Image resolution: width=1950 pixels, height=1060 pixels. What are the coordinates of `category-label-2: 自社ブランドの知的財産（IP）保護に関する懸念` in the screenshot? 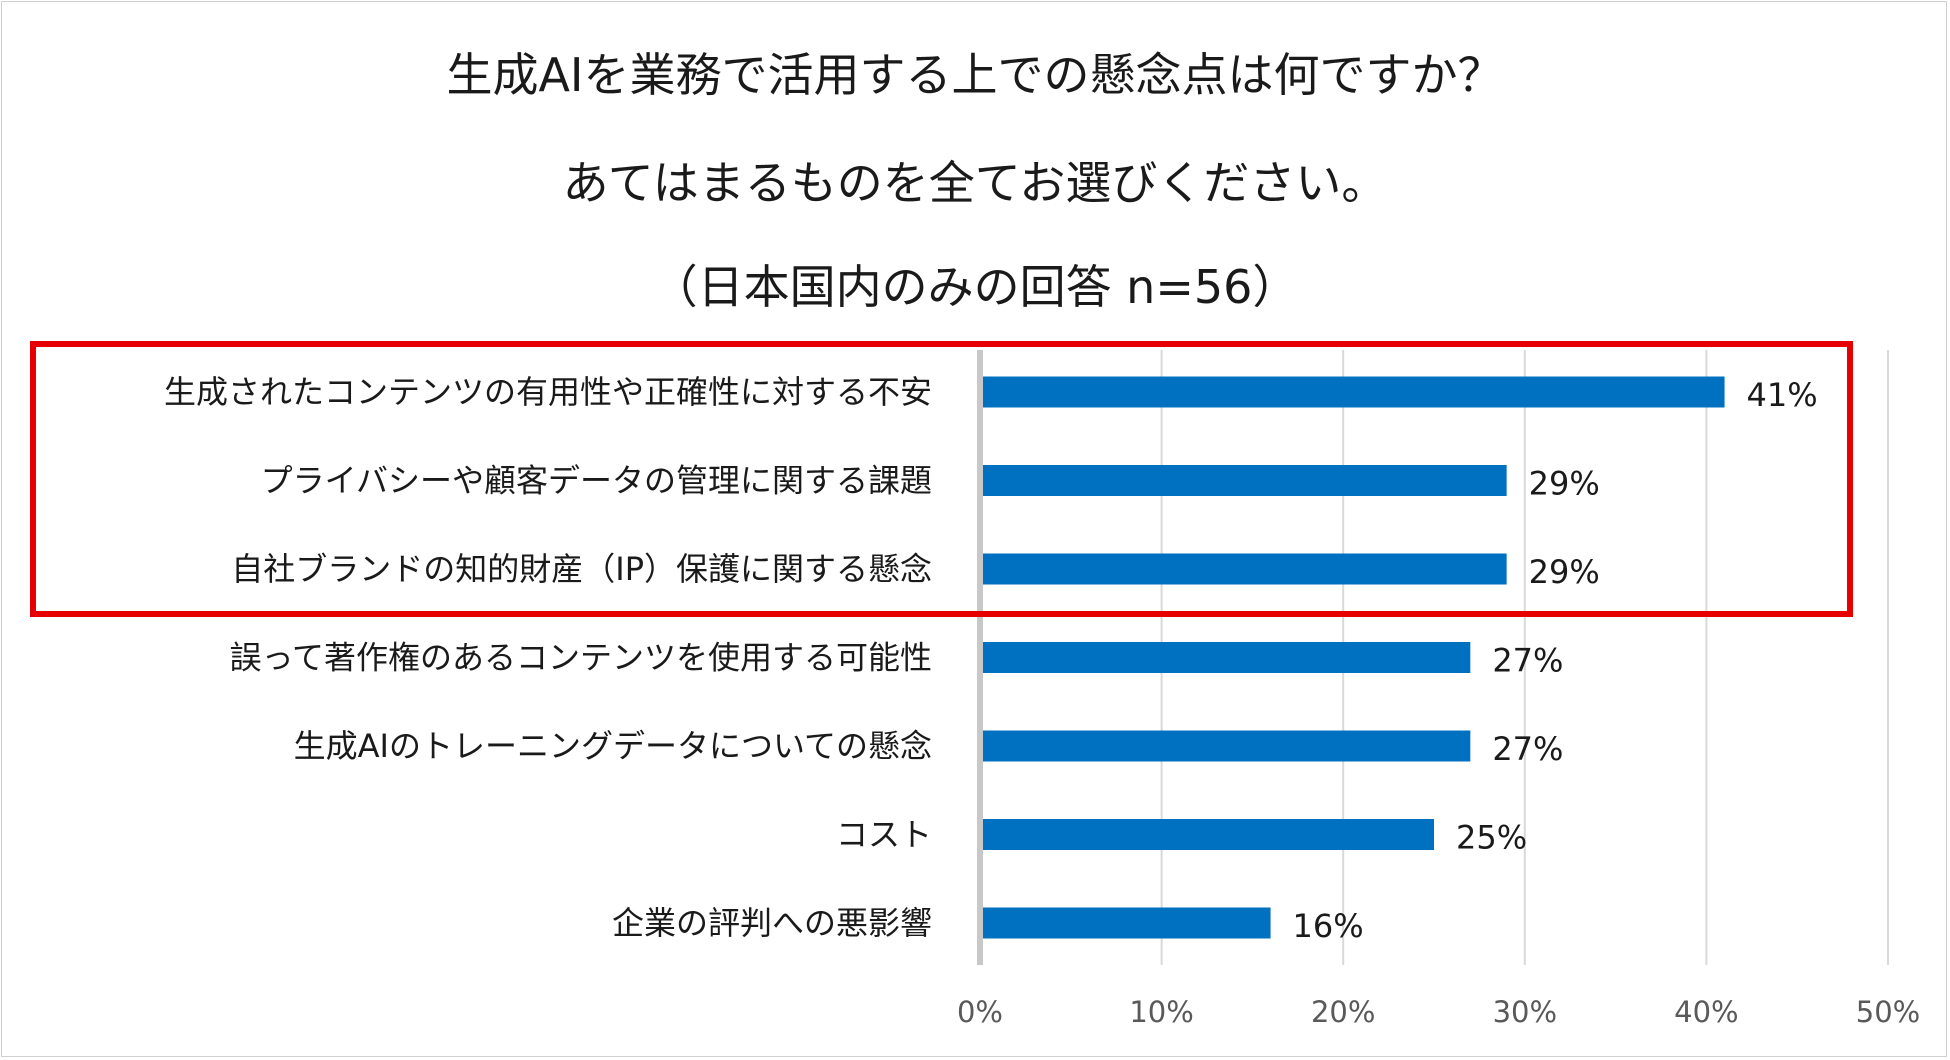 It's located at (581, 569).